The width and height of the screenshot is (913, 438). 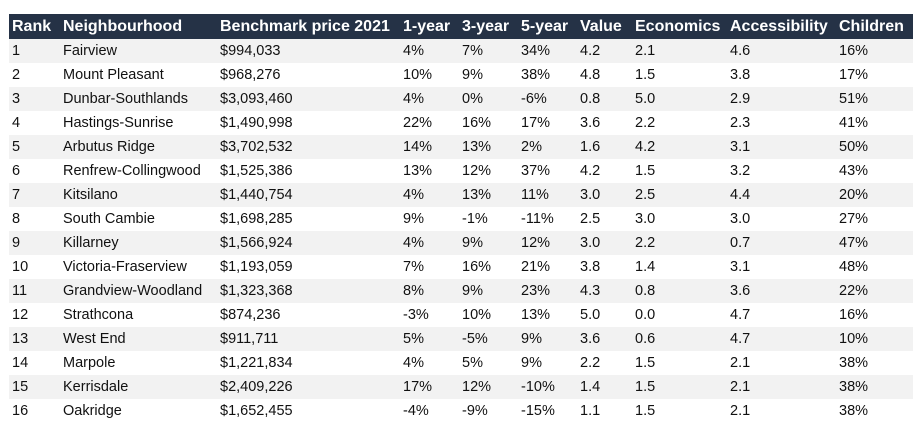 I want to click on table-row: 9 Killarney $1,566,924 4% 9% 12% 3.0 2.2 0.7 47%, so click(x=461, y=243).